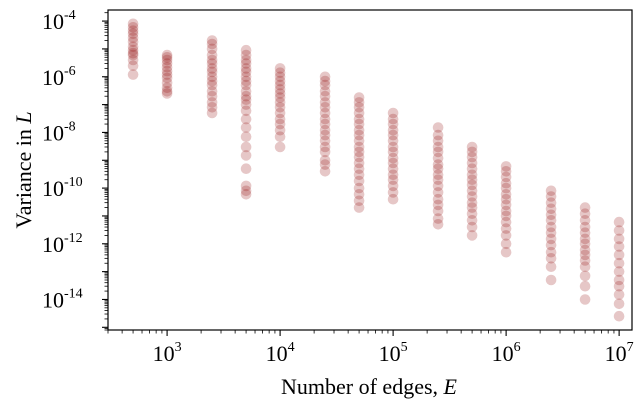 The image size is (641, 401). What do you see at coordinates (369, 386) in the screenshot?
I see `x-axis-title: Number of edges, E` at bounding box center [369, 386].